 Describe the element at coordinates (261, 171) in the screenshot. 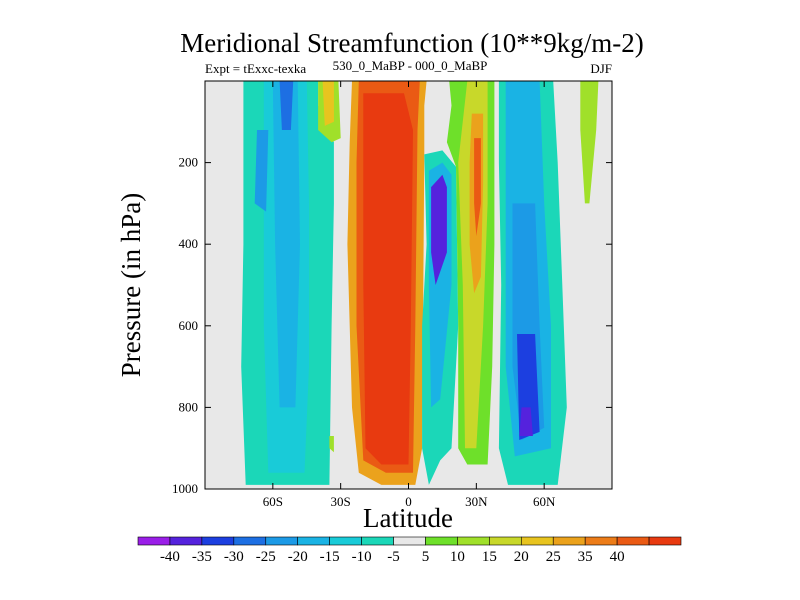

I see `sh-band-top` at that location.